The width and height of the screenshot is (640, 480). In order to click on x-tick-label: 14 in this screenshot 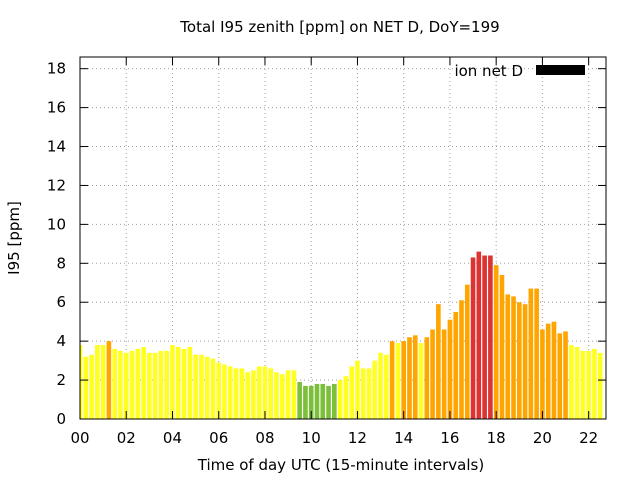, I will do `click(403, 438)`.